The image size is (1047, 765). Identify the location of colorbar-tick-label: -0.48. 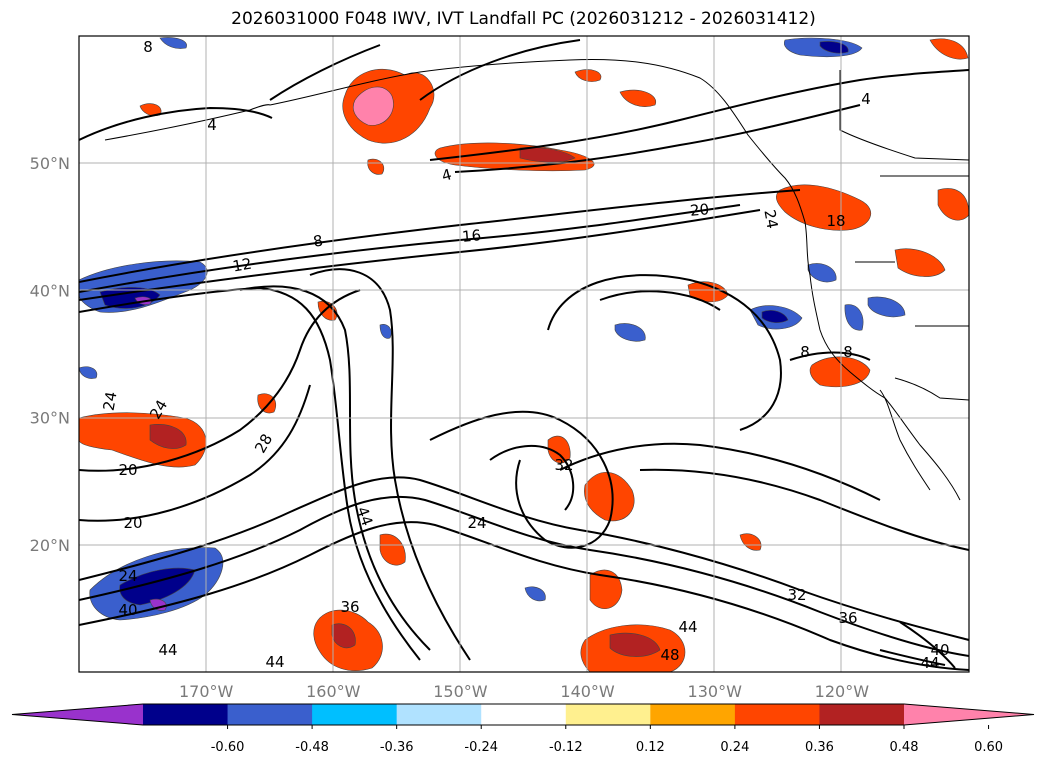
(312, 747).